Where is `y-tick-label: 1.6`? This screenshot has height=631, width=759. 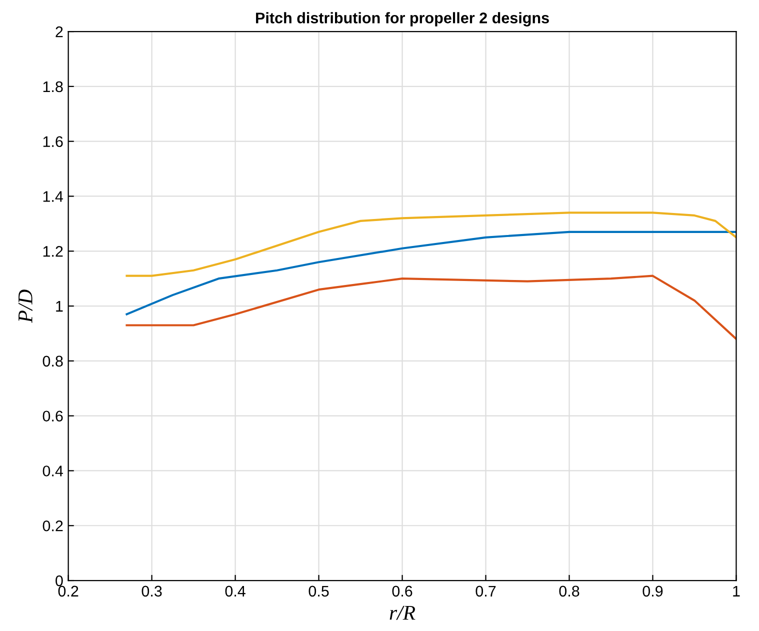
y-tick-label: 1.6 is located at coordinates (53, 142).